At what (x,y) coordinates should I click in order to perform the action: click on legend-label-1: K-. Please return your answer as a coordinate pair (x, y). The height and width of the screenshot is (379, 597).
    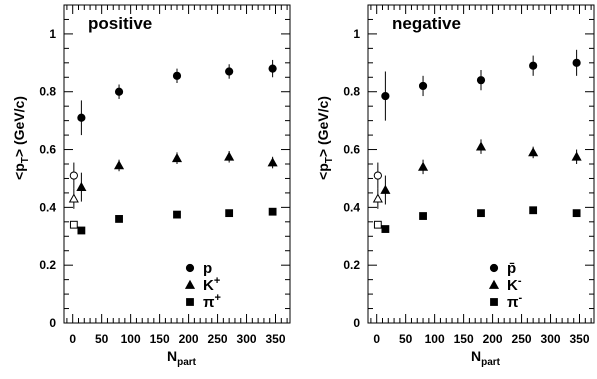
    Looking at the image, I should click on (514, 284).